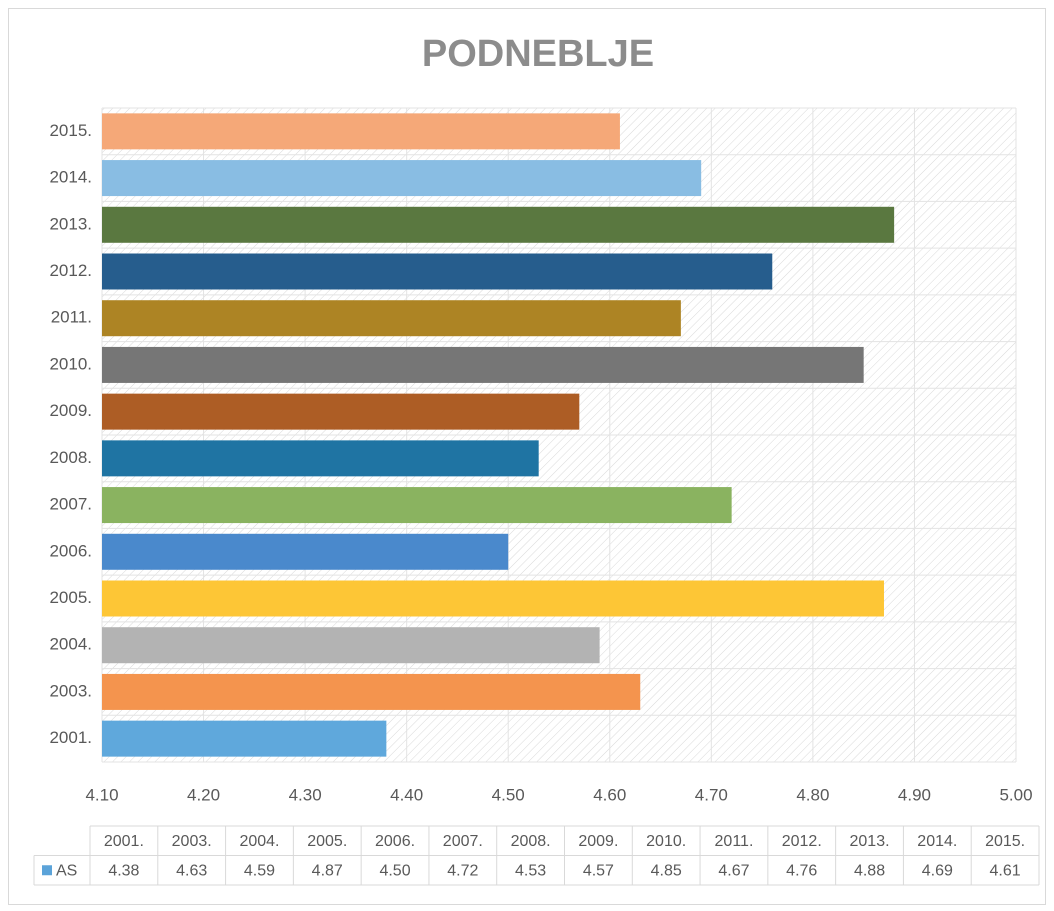 The image size is (1054, 911). What do you see at coordinates (869, 870) in the screenshot?
I see `table-value: 4.88` at bounding box center [869, 870].